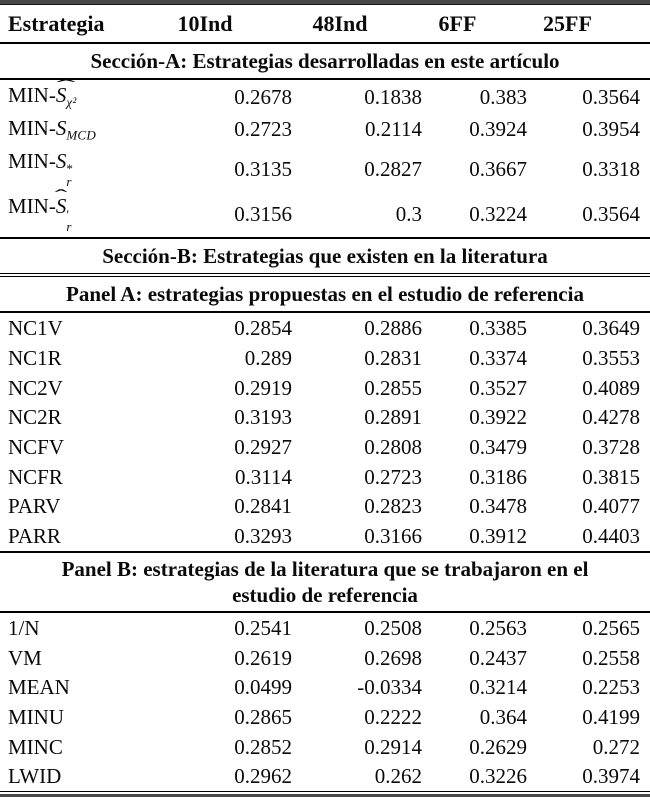 This screenshot has height=797, width=650. What do you see at coordinates (482, 777) in the screenshot?
I see `value-cell: 0.3226` at bounding box center [482, 777].